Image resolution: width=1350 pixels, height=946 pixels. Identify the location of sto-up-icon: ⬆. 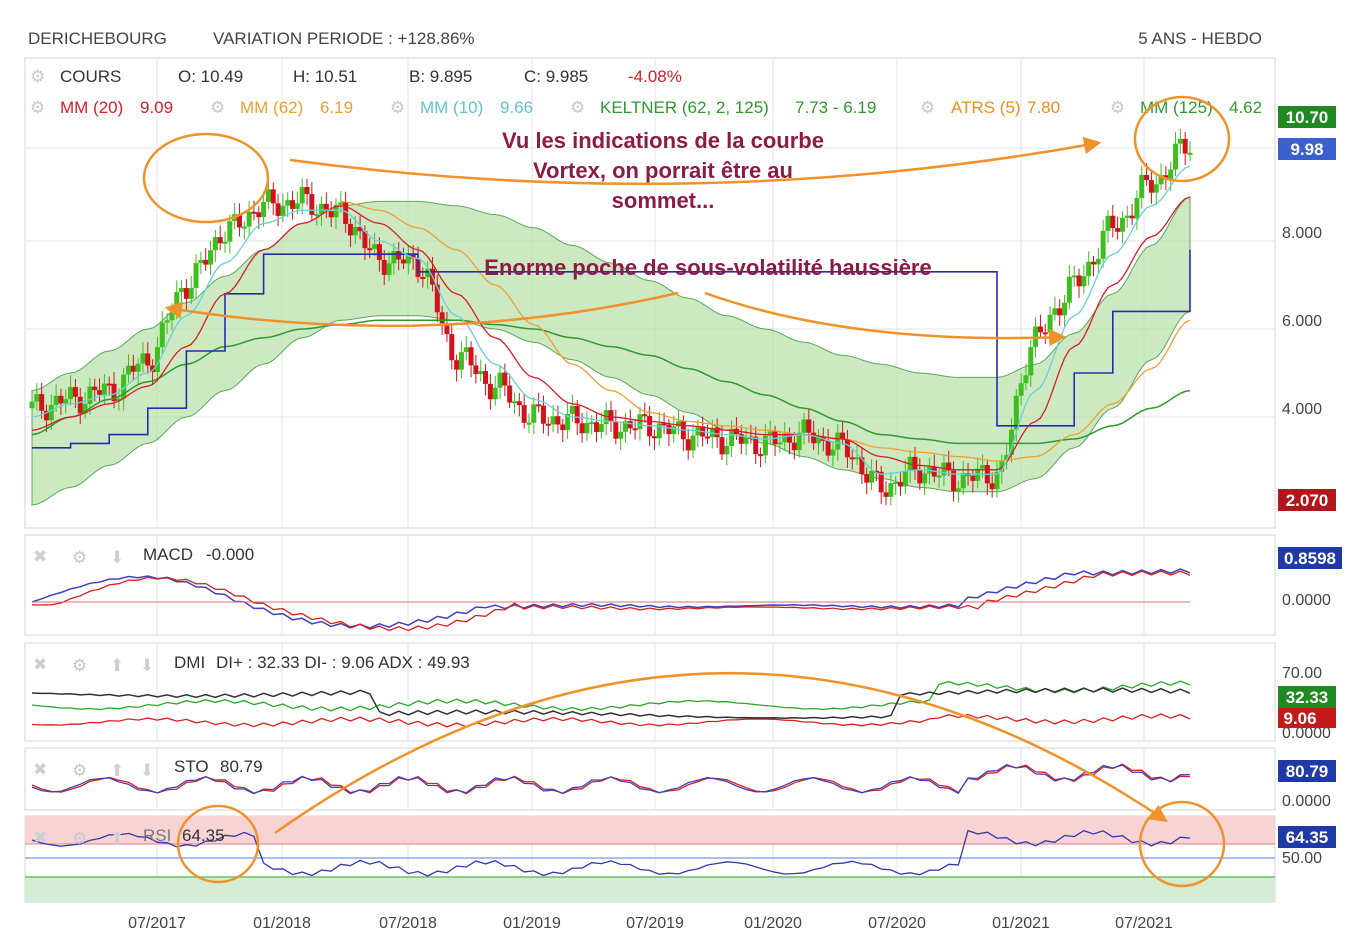
(117, 770).